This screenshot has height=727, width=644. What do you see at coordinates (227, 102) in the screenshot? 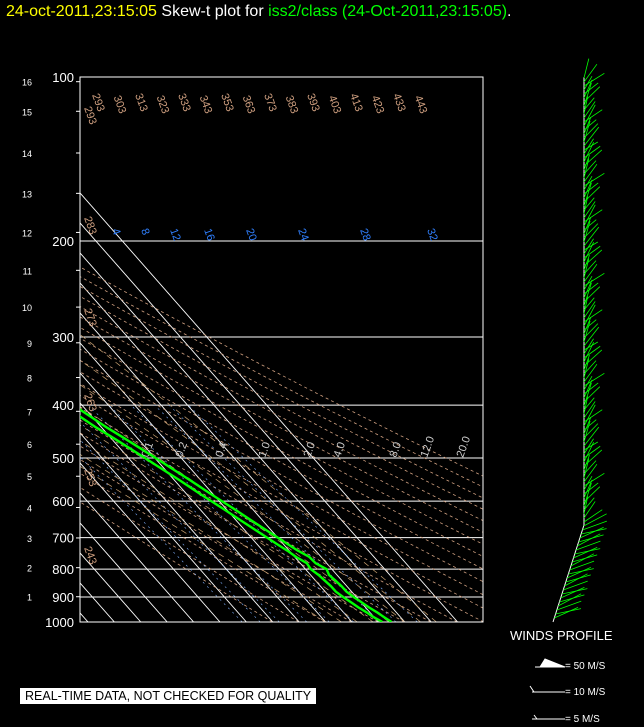
I see `dry-adiabat-label: 353` at bounding box center [227, 102].